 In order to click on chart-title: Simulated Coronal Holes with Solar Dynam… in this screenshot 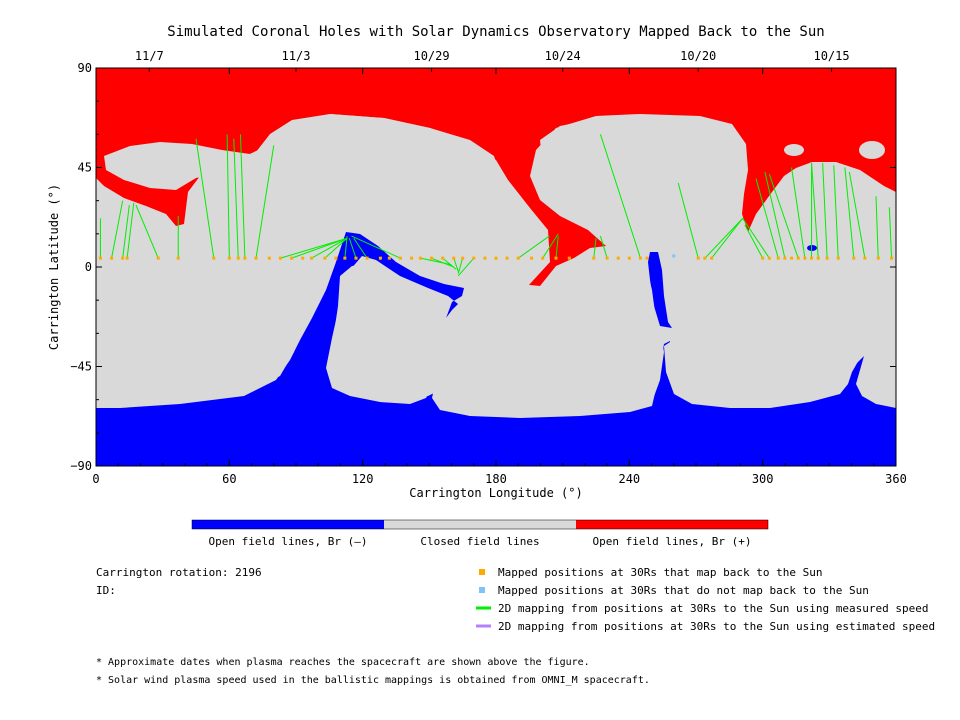, I will do `click(495, 32)`.